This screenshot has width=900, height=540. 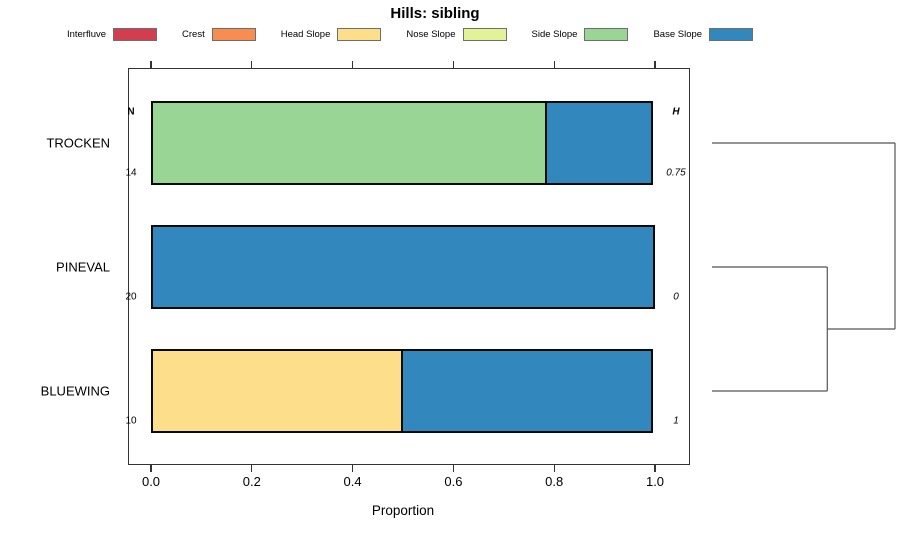 I want to click on legend-item: Side Slope, so click(x=580, y=34).